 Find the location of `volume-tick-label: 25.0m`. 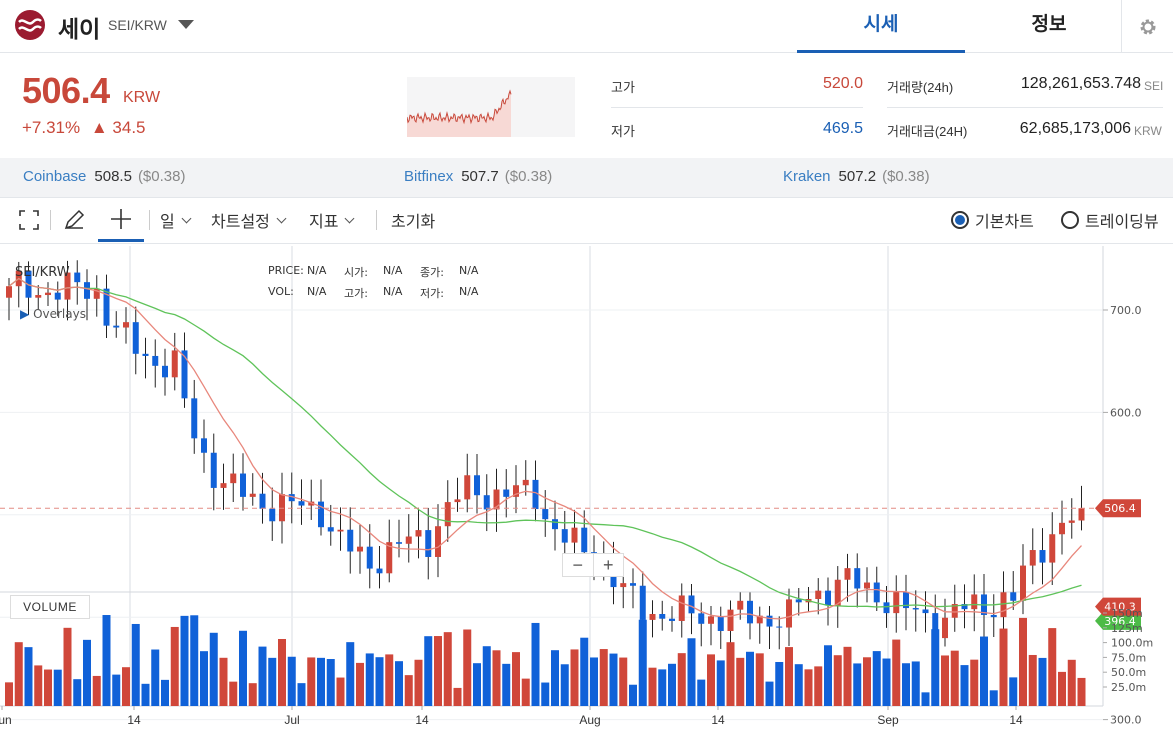

volume-tick-label: 25.0m is located at coordinates (1128, 687).